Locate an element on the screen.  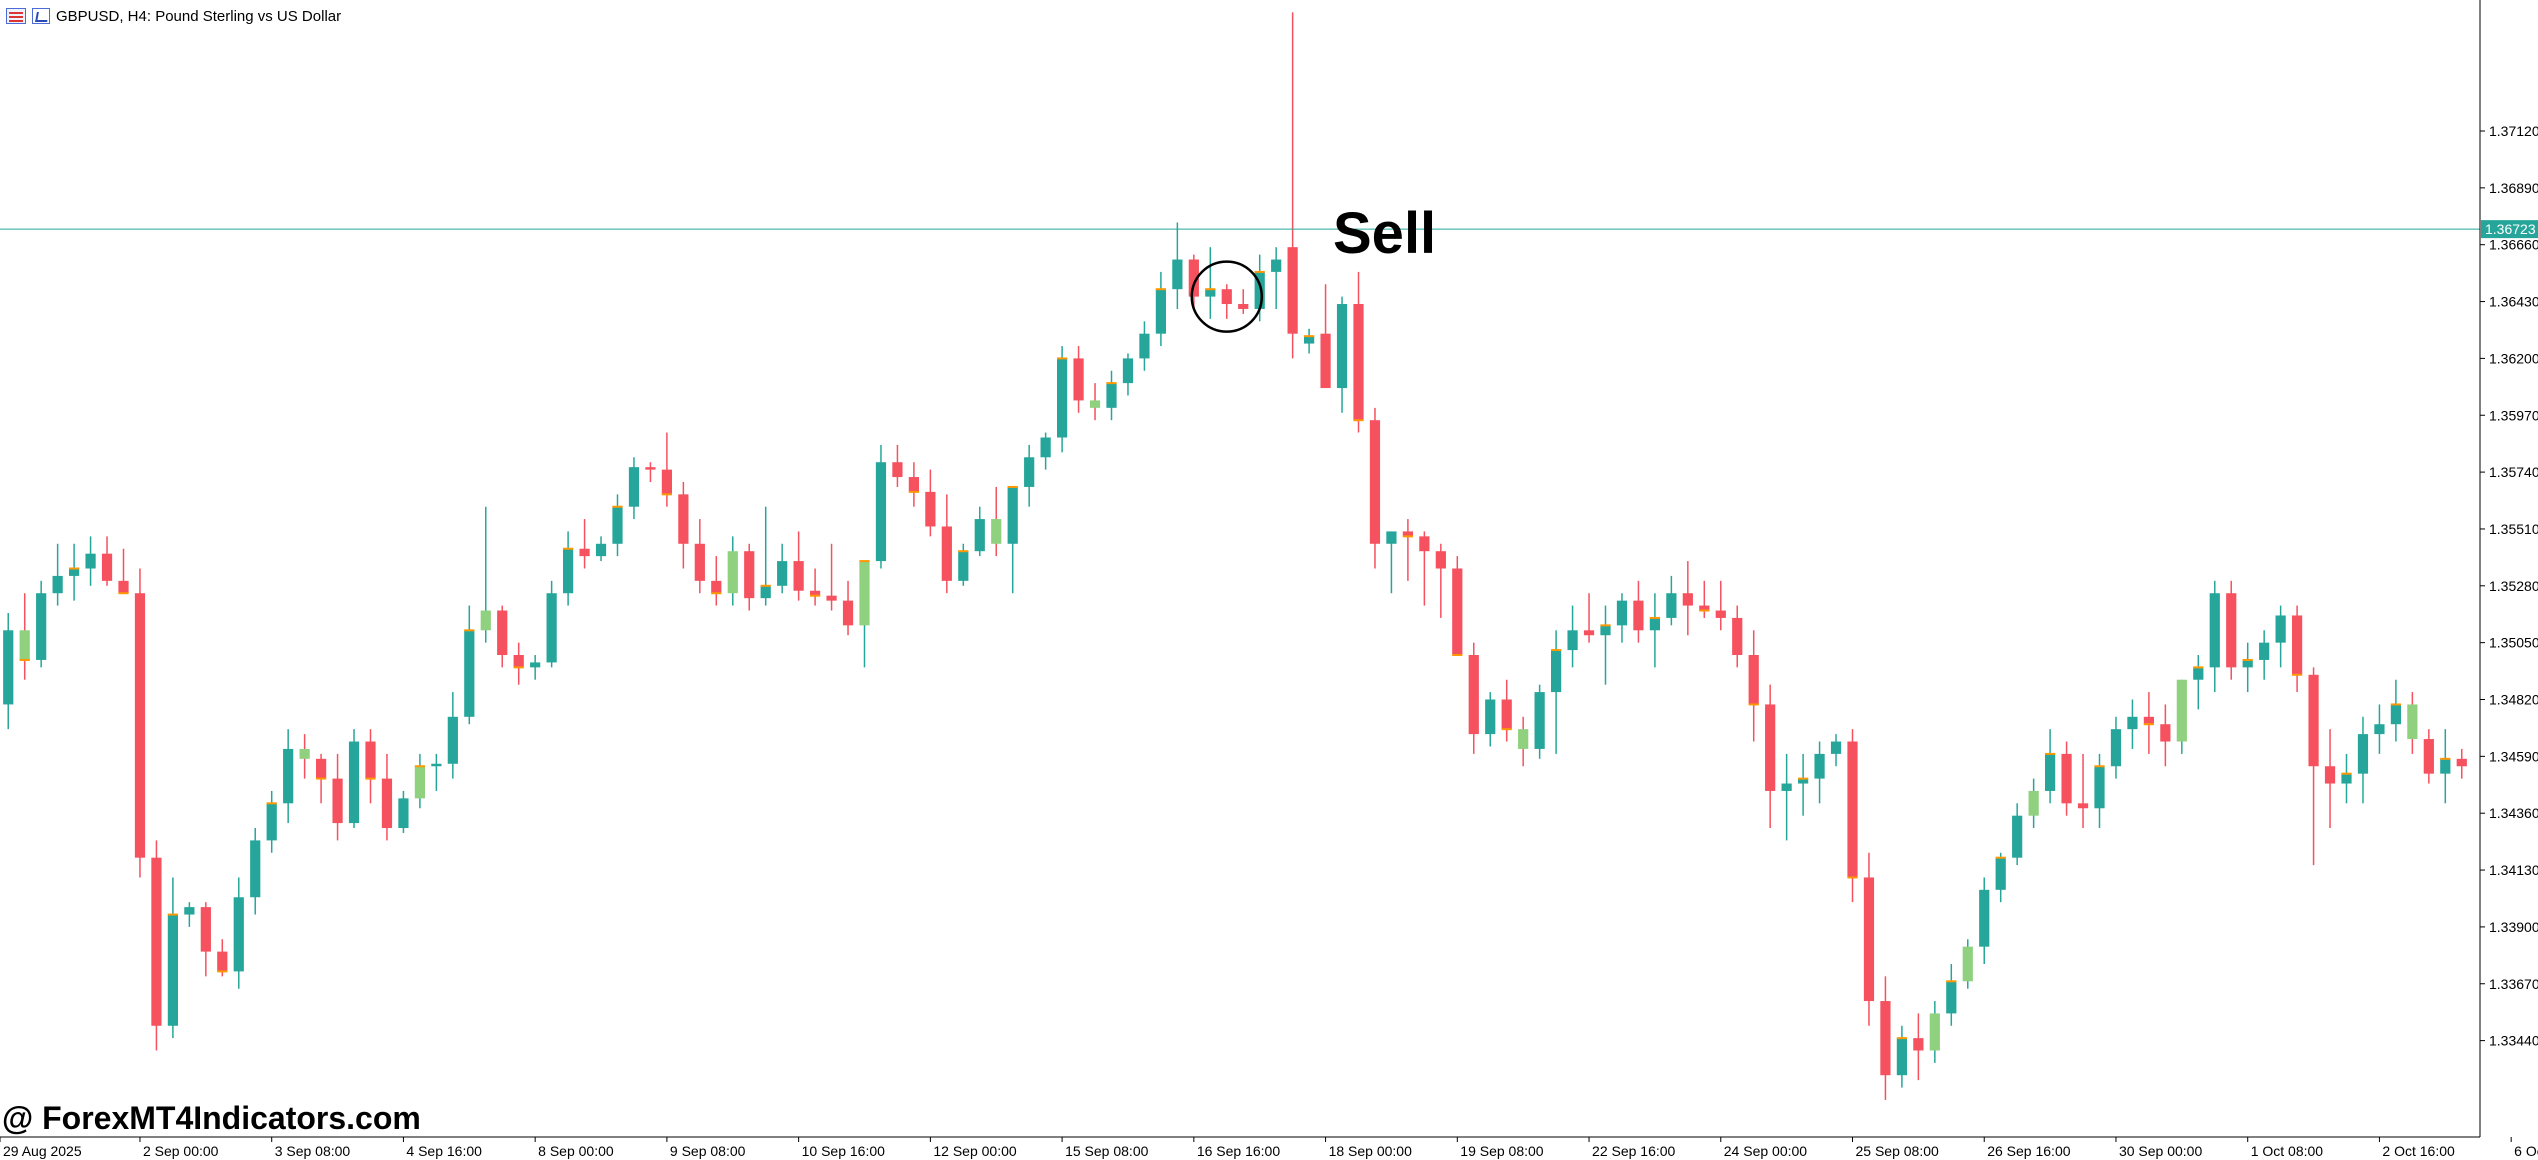
price-tick-label-11: 1.34590 is located at coordinates (2513, 756).